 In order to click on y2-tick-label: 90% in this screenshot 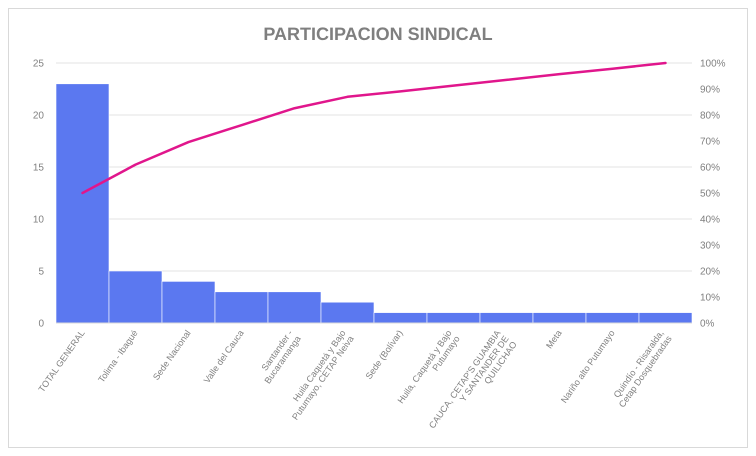, I will do `click(710, 90)`.